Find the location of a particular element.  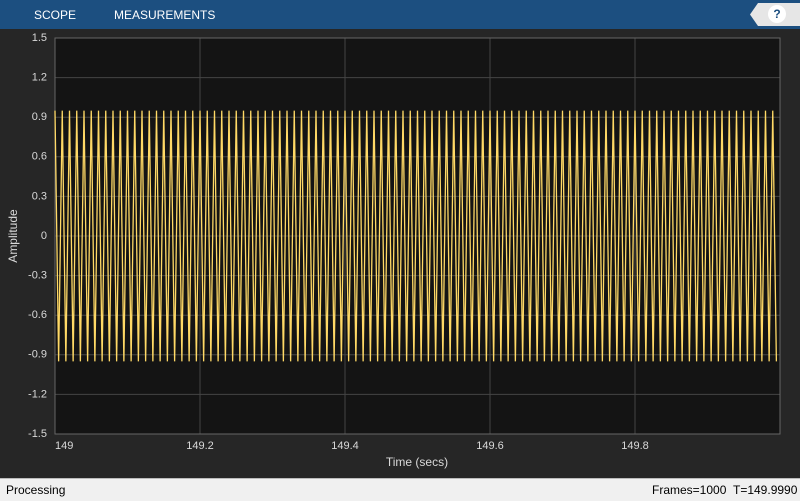

y-tick-label: 1.5 is located at coordinates (39, 38).